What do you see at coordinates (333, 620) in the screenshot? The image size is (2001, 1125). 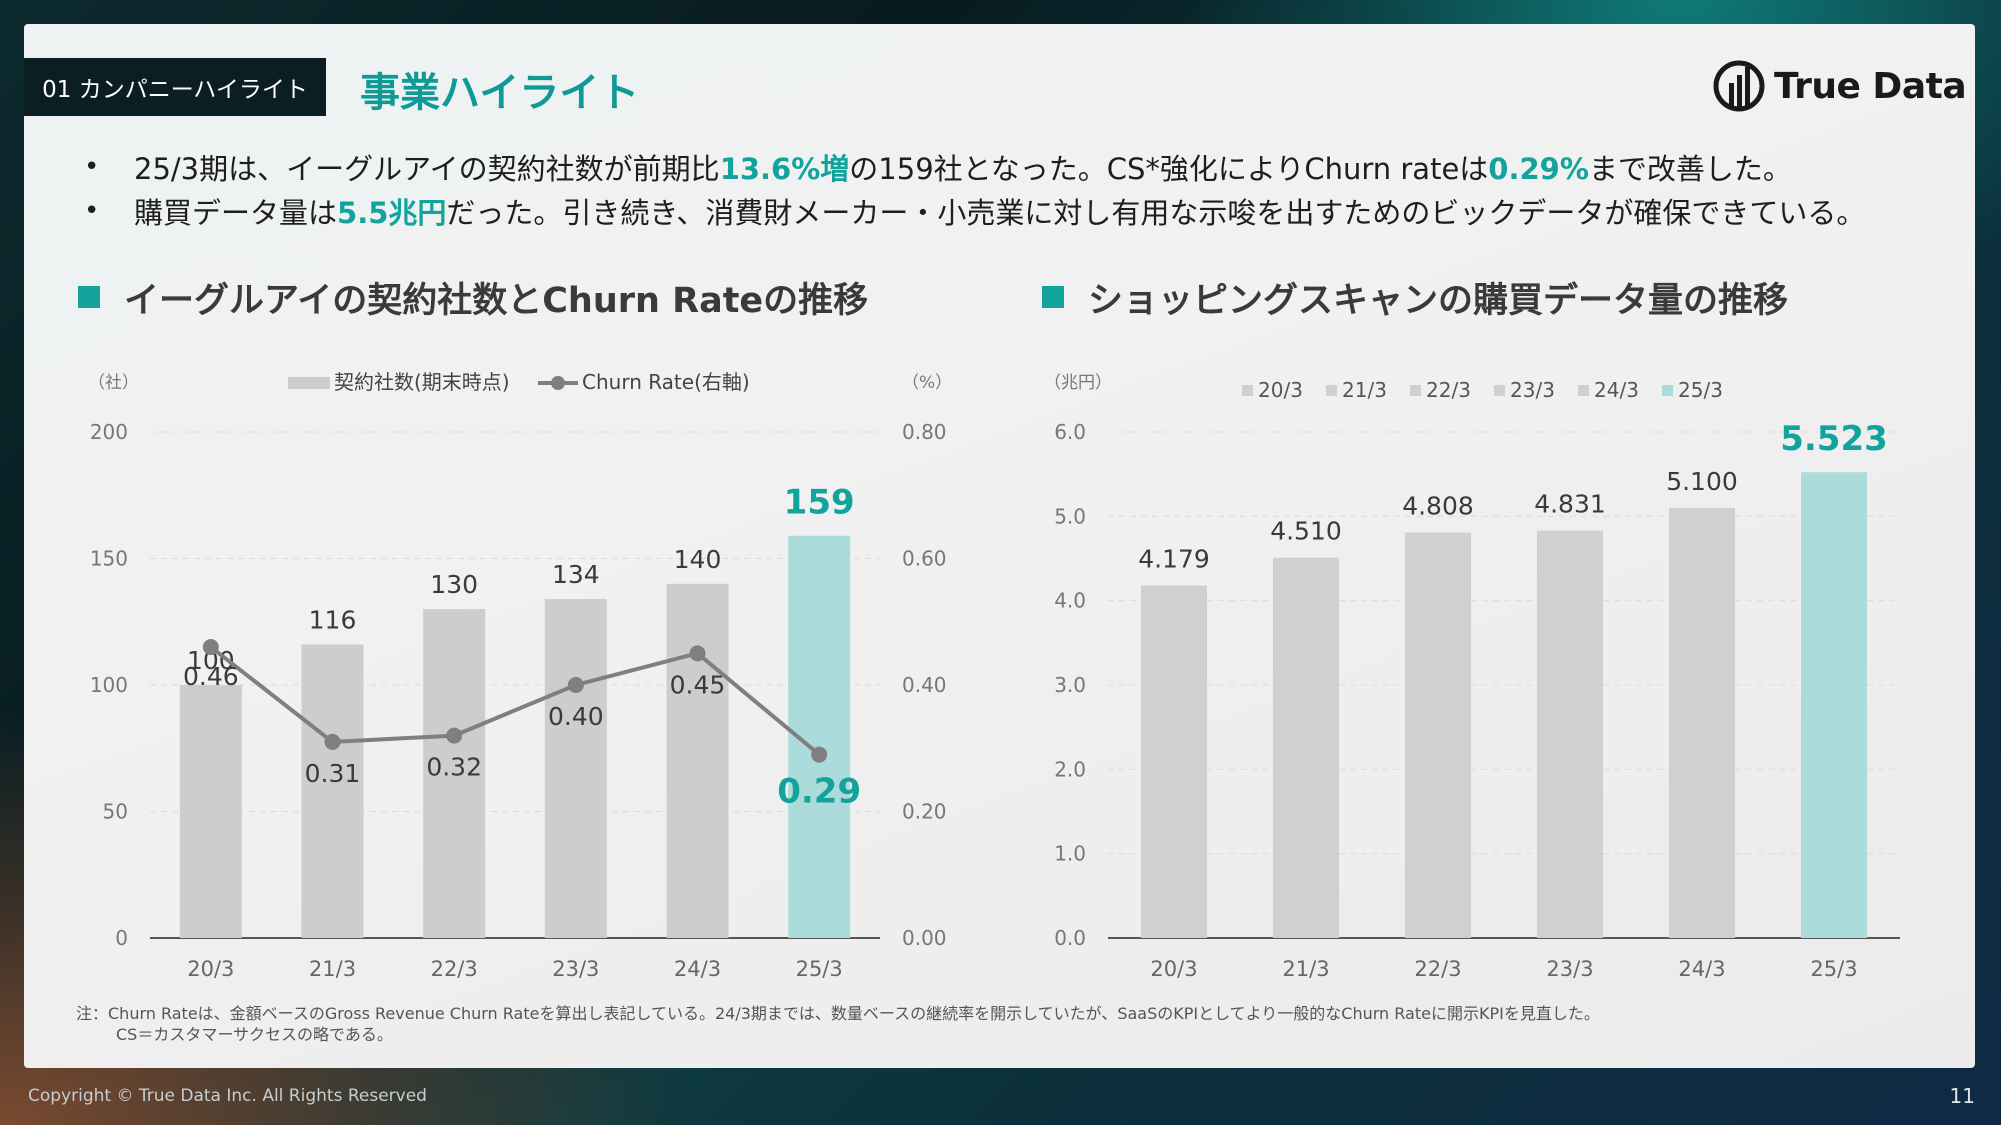 I see `bar-value-label: 116` at bounding box center [333, 620].